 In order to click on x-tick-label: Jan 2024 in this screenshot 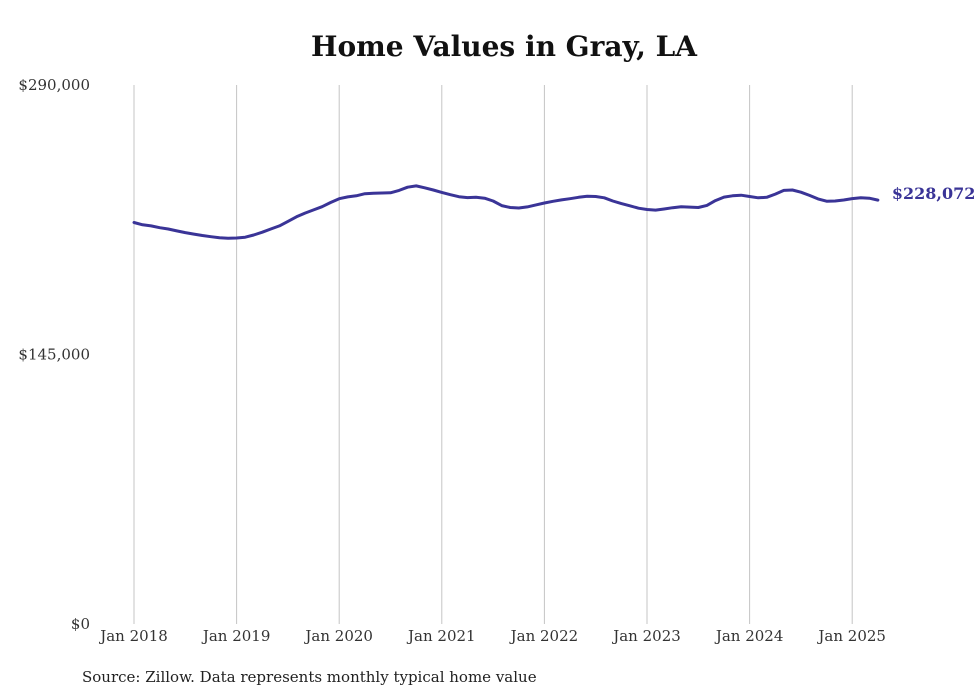, I will do `click(749, 636)`.